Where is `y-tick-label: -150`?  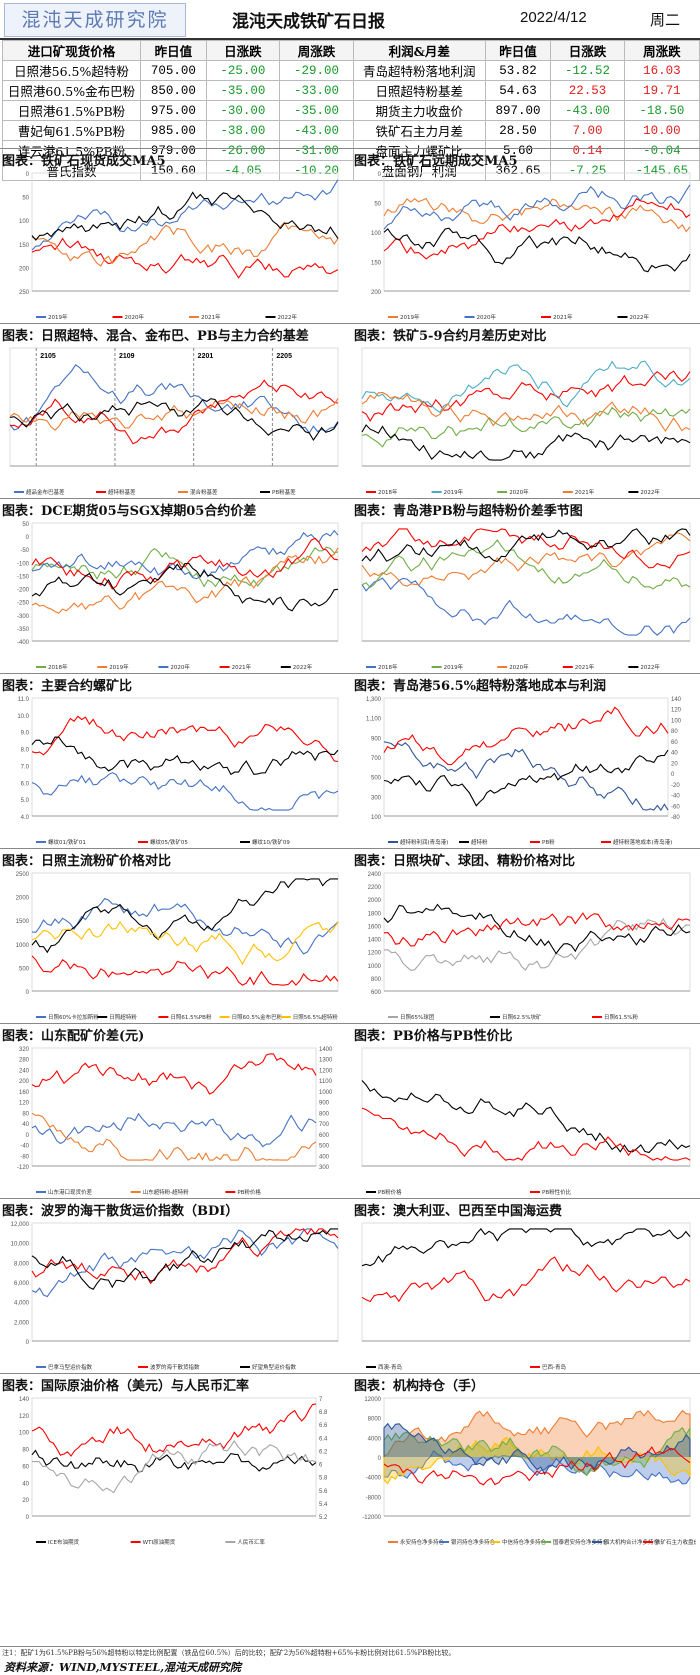
y-tick-label: -150 is located at coordinates (23, 577).